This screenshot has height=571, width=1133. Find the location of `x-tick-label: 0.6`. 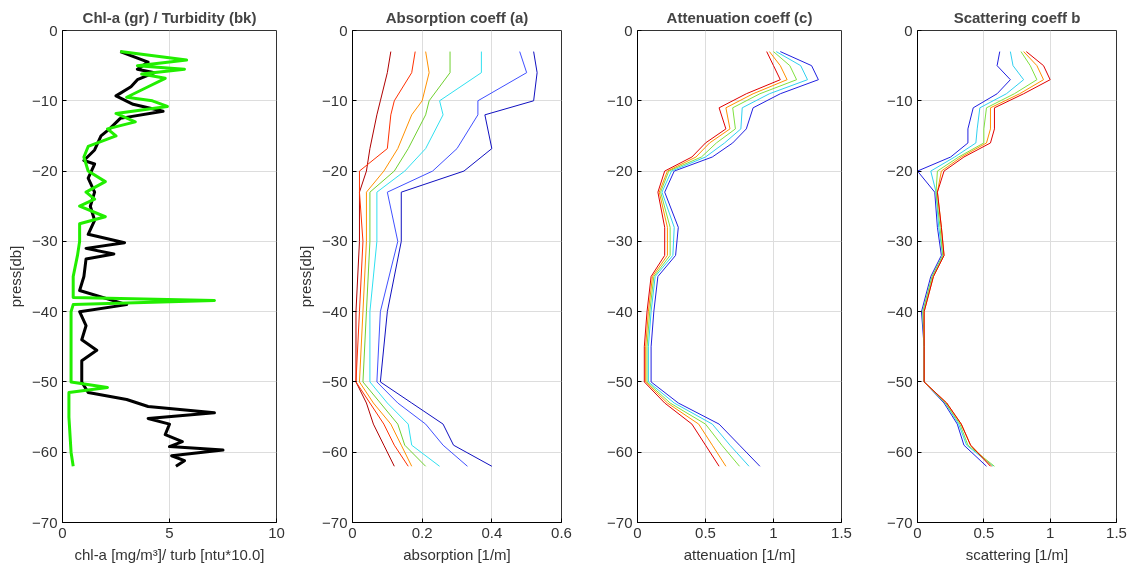

x-tick-label: 0.6 is located at coordinates (561, 532).